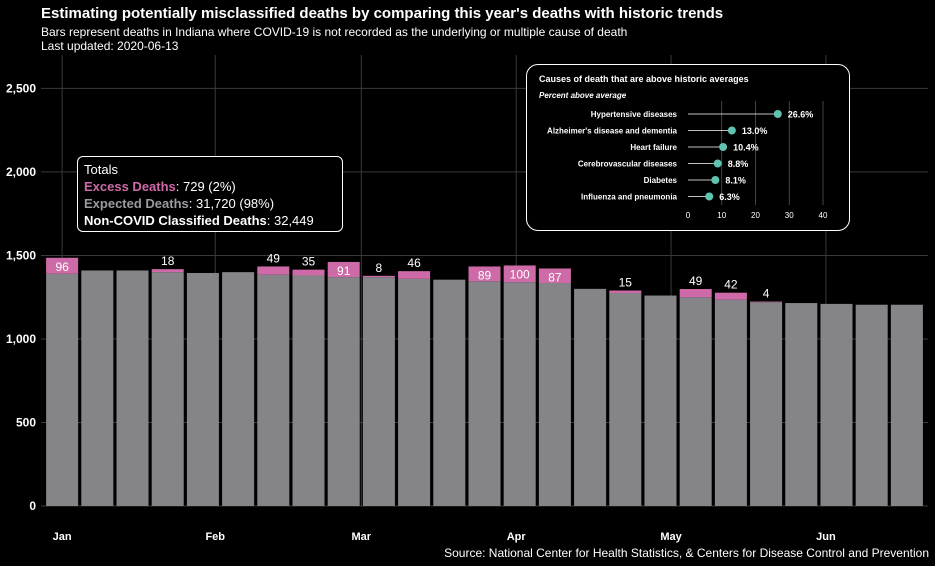  What do you see at coordinates (136, 203) in the screenshot?
I see `expected-label: Expected Deaths` at bounding box center [136, 203].